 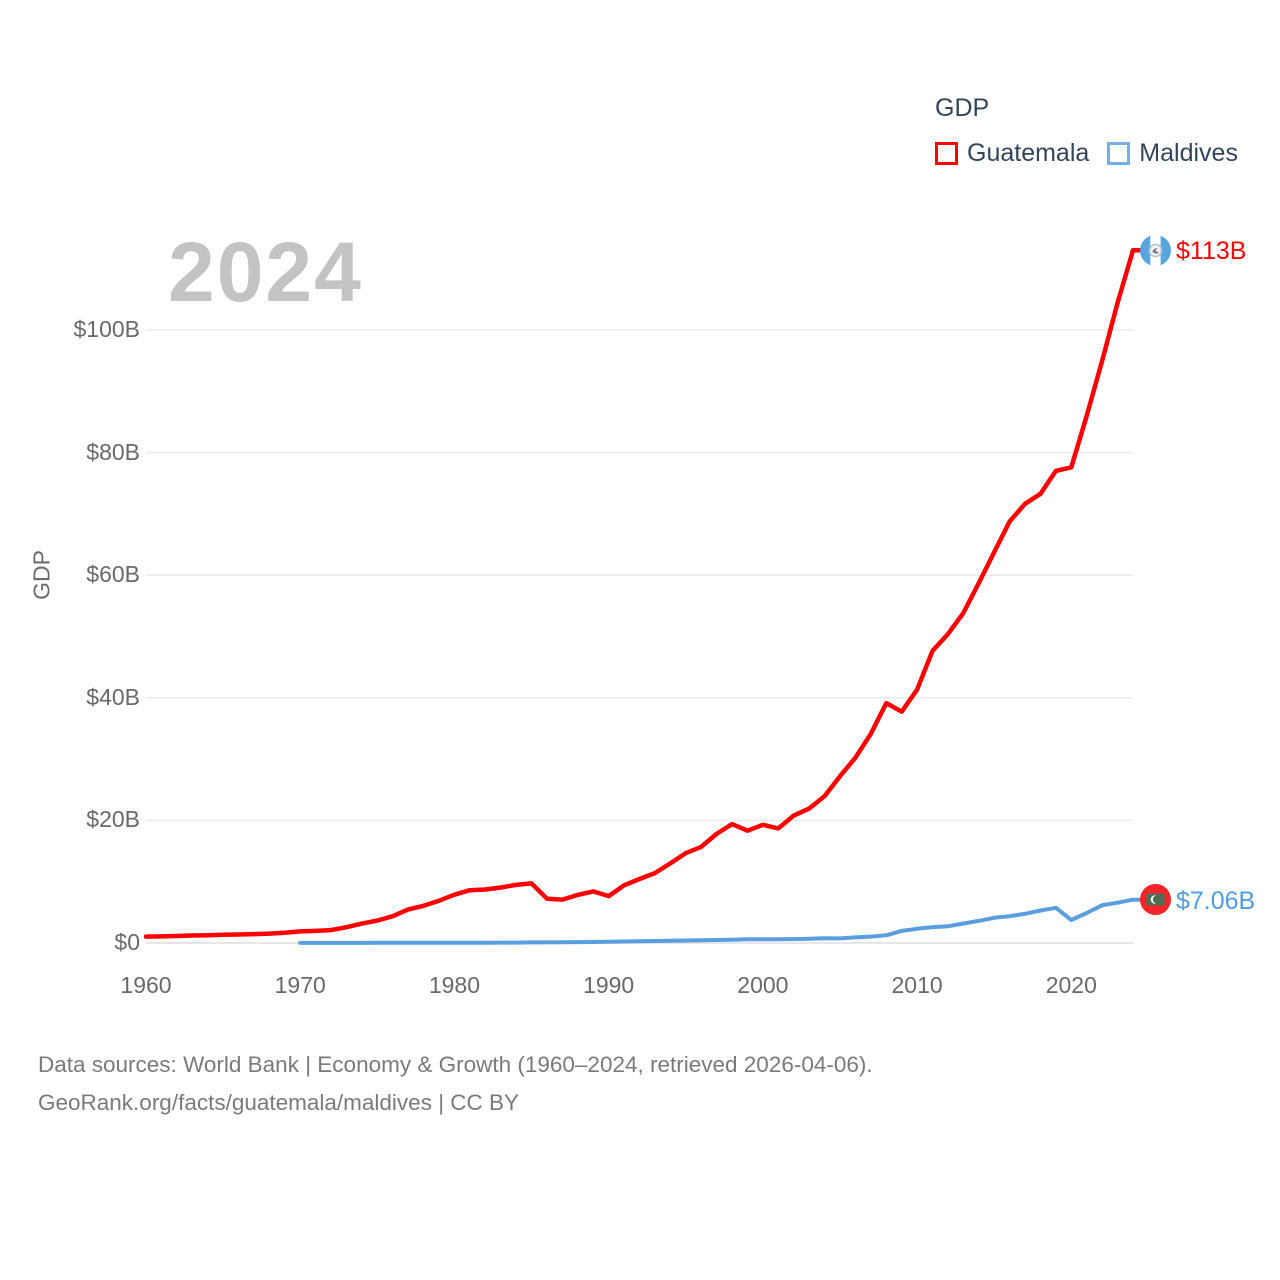 I want to click on x-tick-label-2010: 2010, so click(x=917, y=985).